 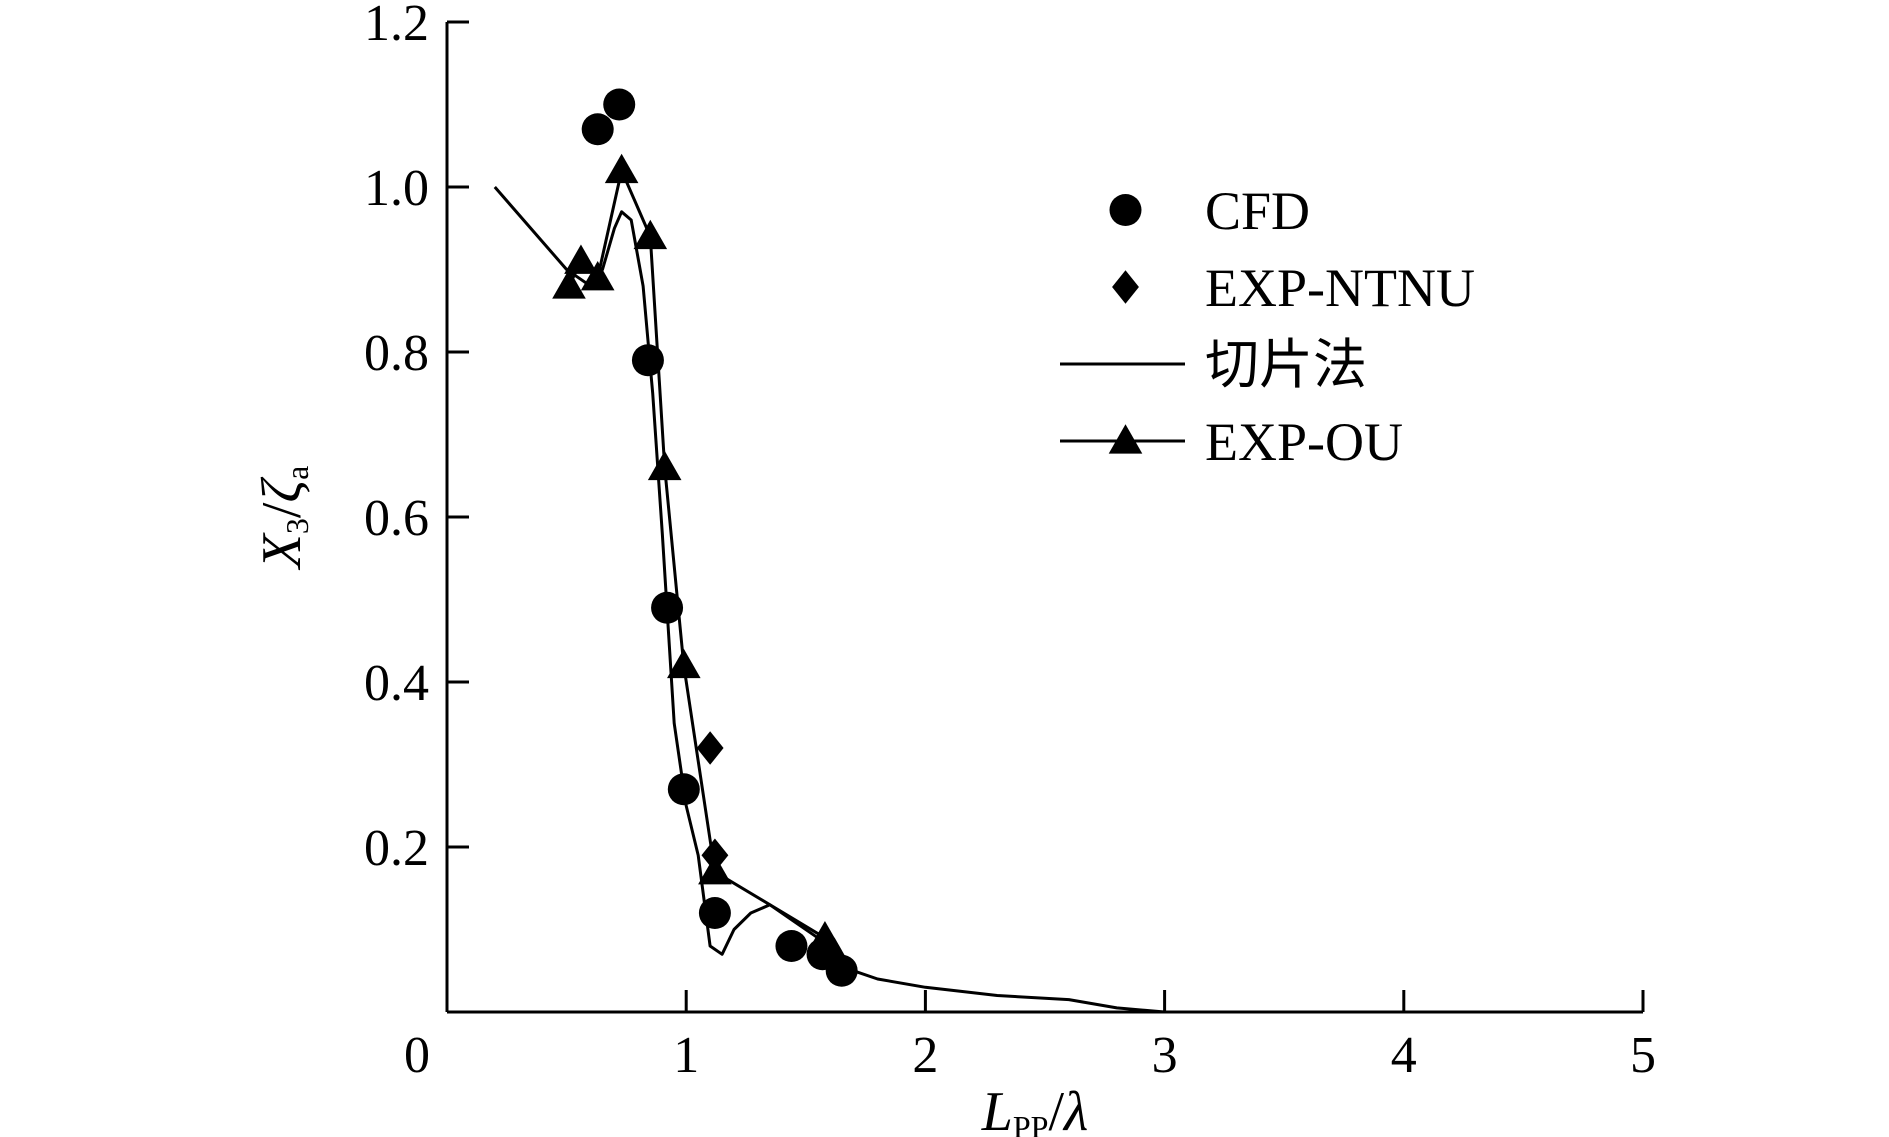 What do you see at coordinates (1643, 1055) in the screenshot?
I see `x-tick-label: 5` at bounding box center [1643, 1055].